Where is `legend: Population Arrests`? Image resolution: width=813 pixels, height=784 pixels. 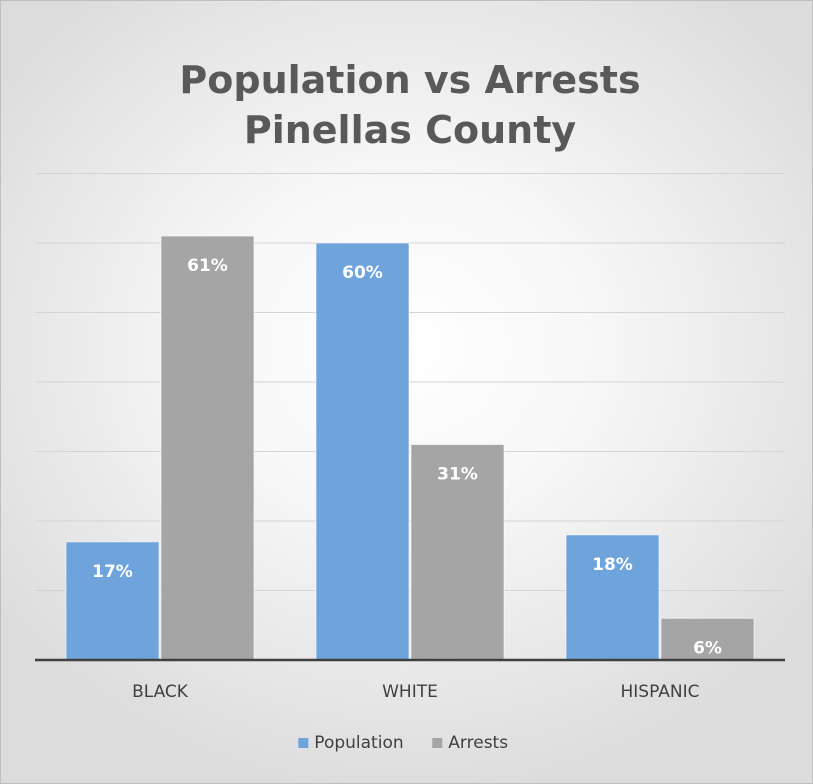
legend: Population Arrests is located at coordinates (403, 743).